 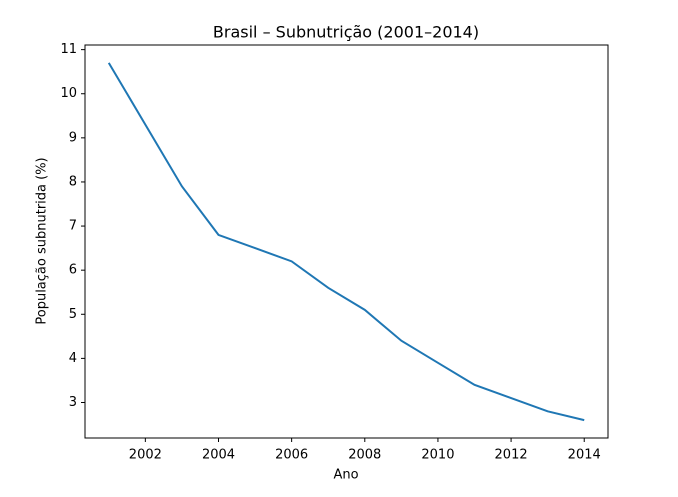 I want to click on x-axis-label: Ano, so click(x=345, y=475).